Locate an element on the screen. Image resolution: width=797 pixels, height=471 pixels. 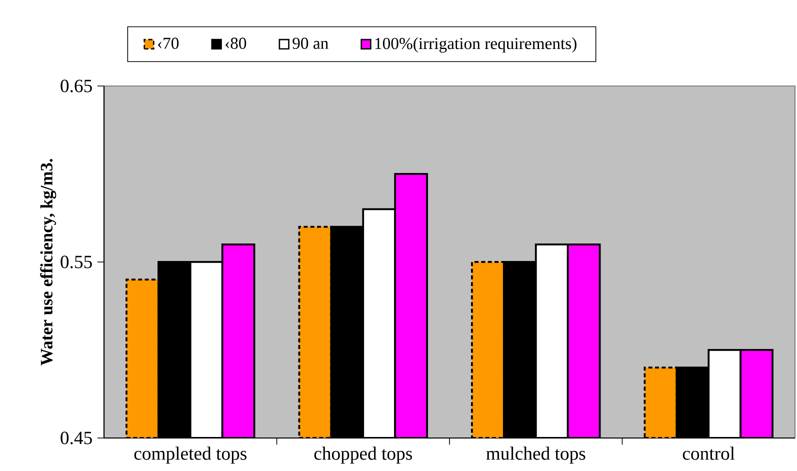
x-tick-label: mulched tops is located at coordinates (536, 455).